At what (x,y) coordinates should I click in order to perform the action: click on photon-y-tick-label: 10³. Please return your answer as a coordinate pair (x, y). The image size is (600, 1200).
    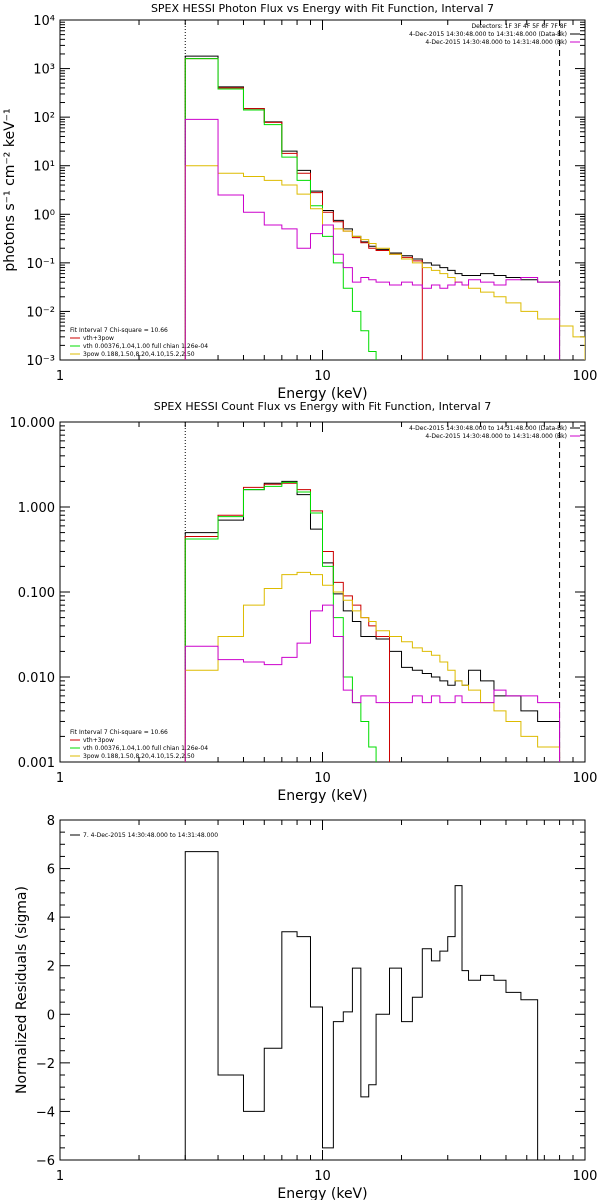
    Looking at the image, I should click on (44, 70).